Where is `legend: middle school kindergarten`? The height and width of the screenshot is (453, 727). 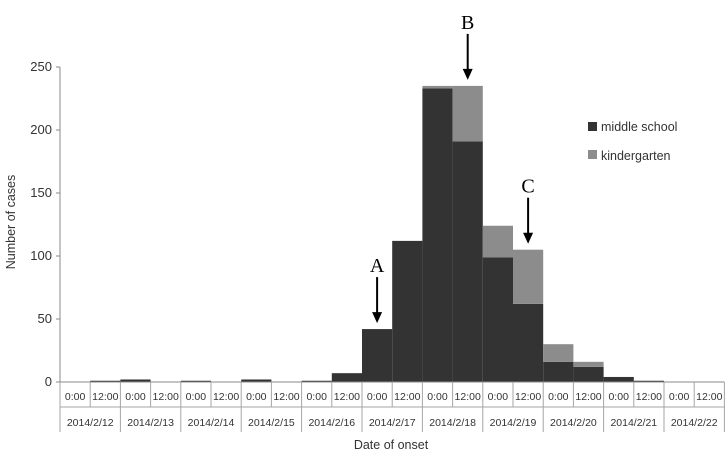
legend: middle school kindergarten is located at coordinates (632, 141).